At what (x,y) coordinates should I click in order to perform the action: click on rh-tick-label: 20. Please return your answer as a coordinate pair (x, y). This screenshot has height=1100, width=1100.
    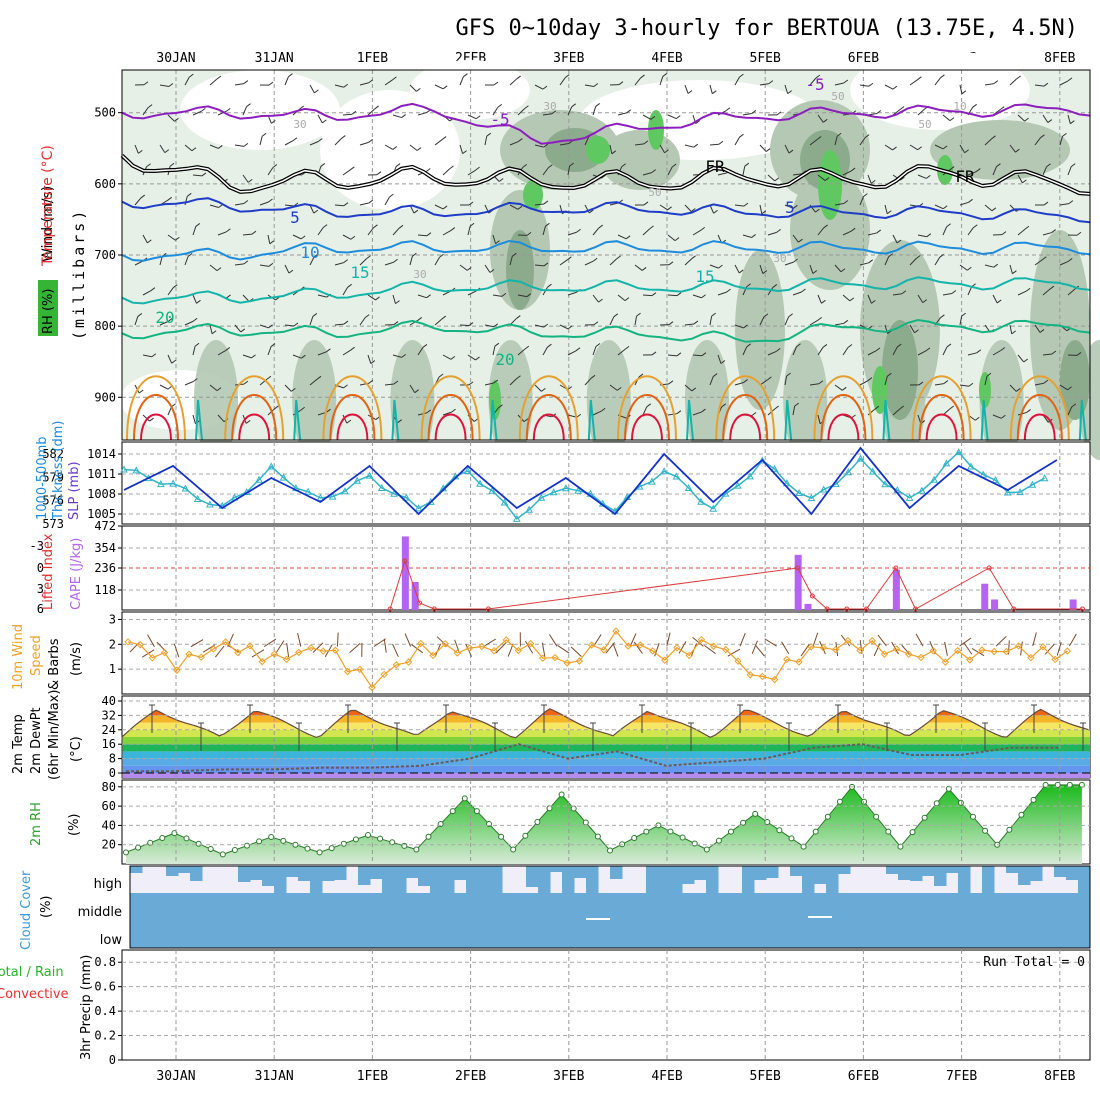
    Looking at the image, I should click on (109, 845).